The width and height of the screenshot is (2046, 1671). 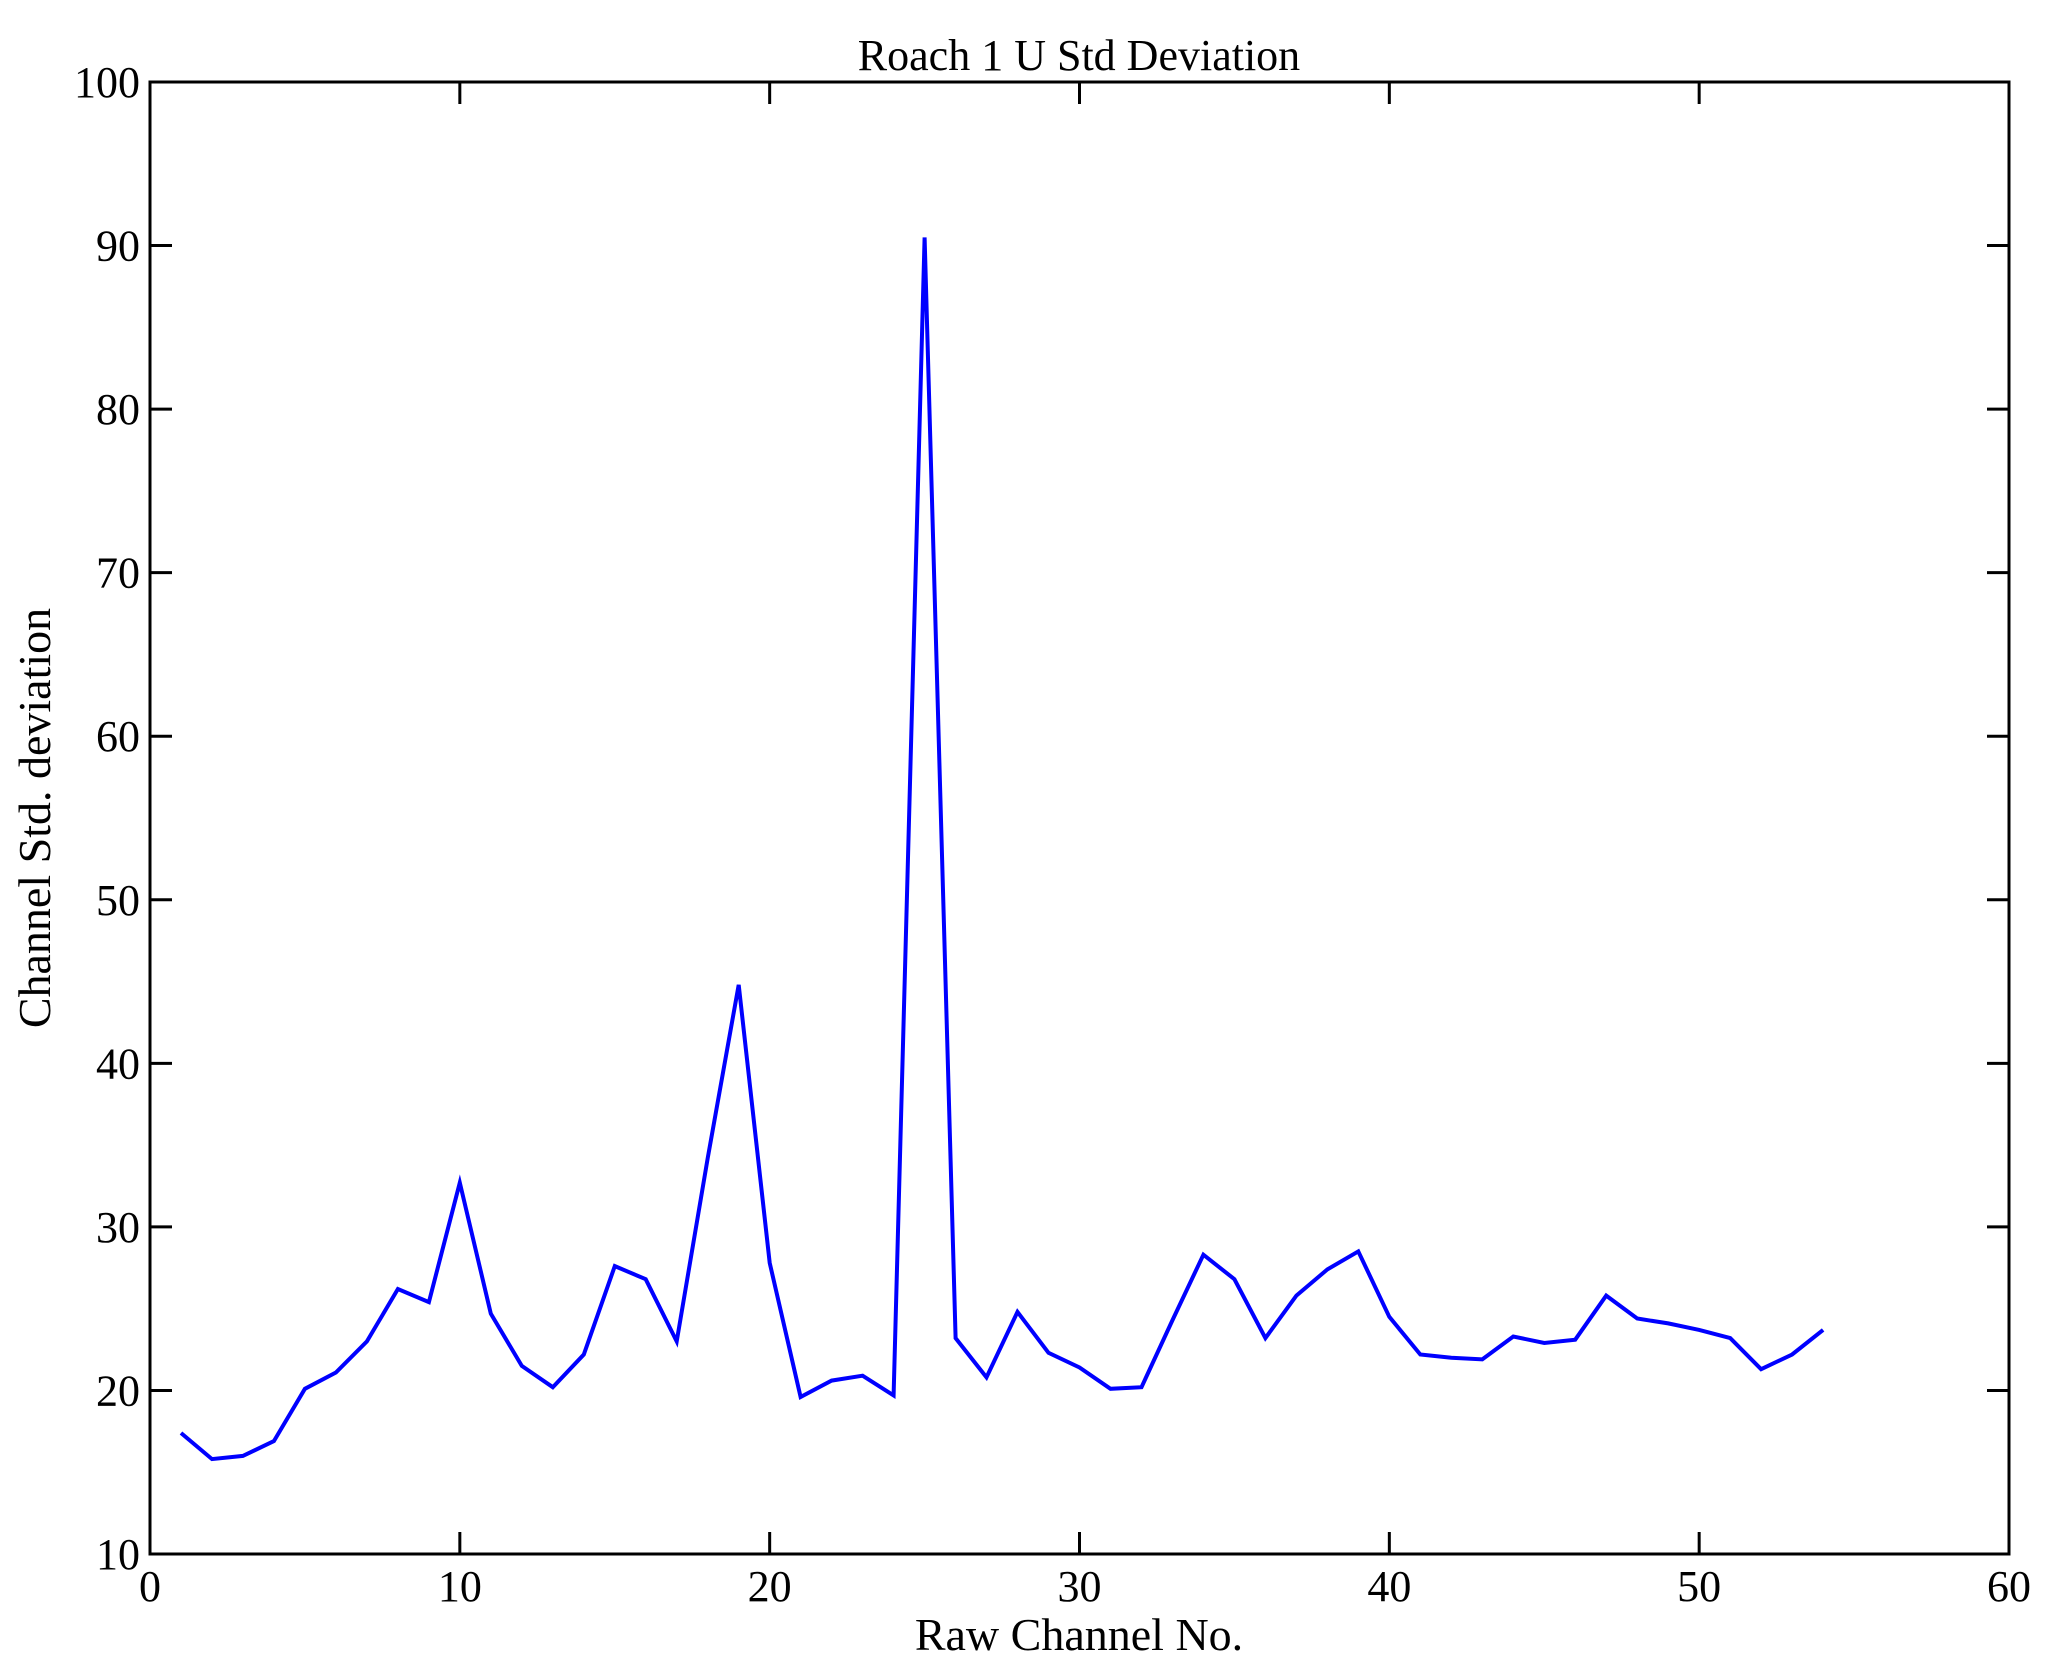 I want to click on x-tick-label: 30, so click(x=1080, y=1586).